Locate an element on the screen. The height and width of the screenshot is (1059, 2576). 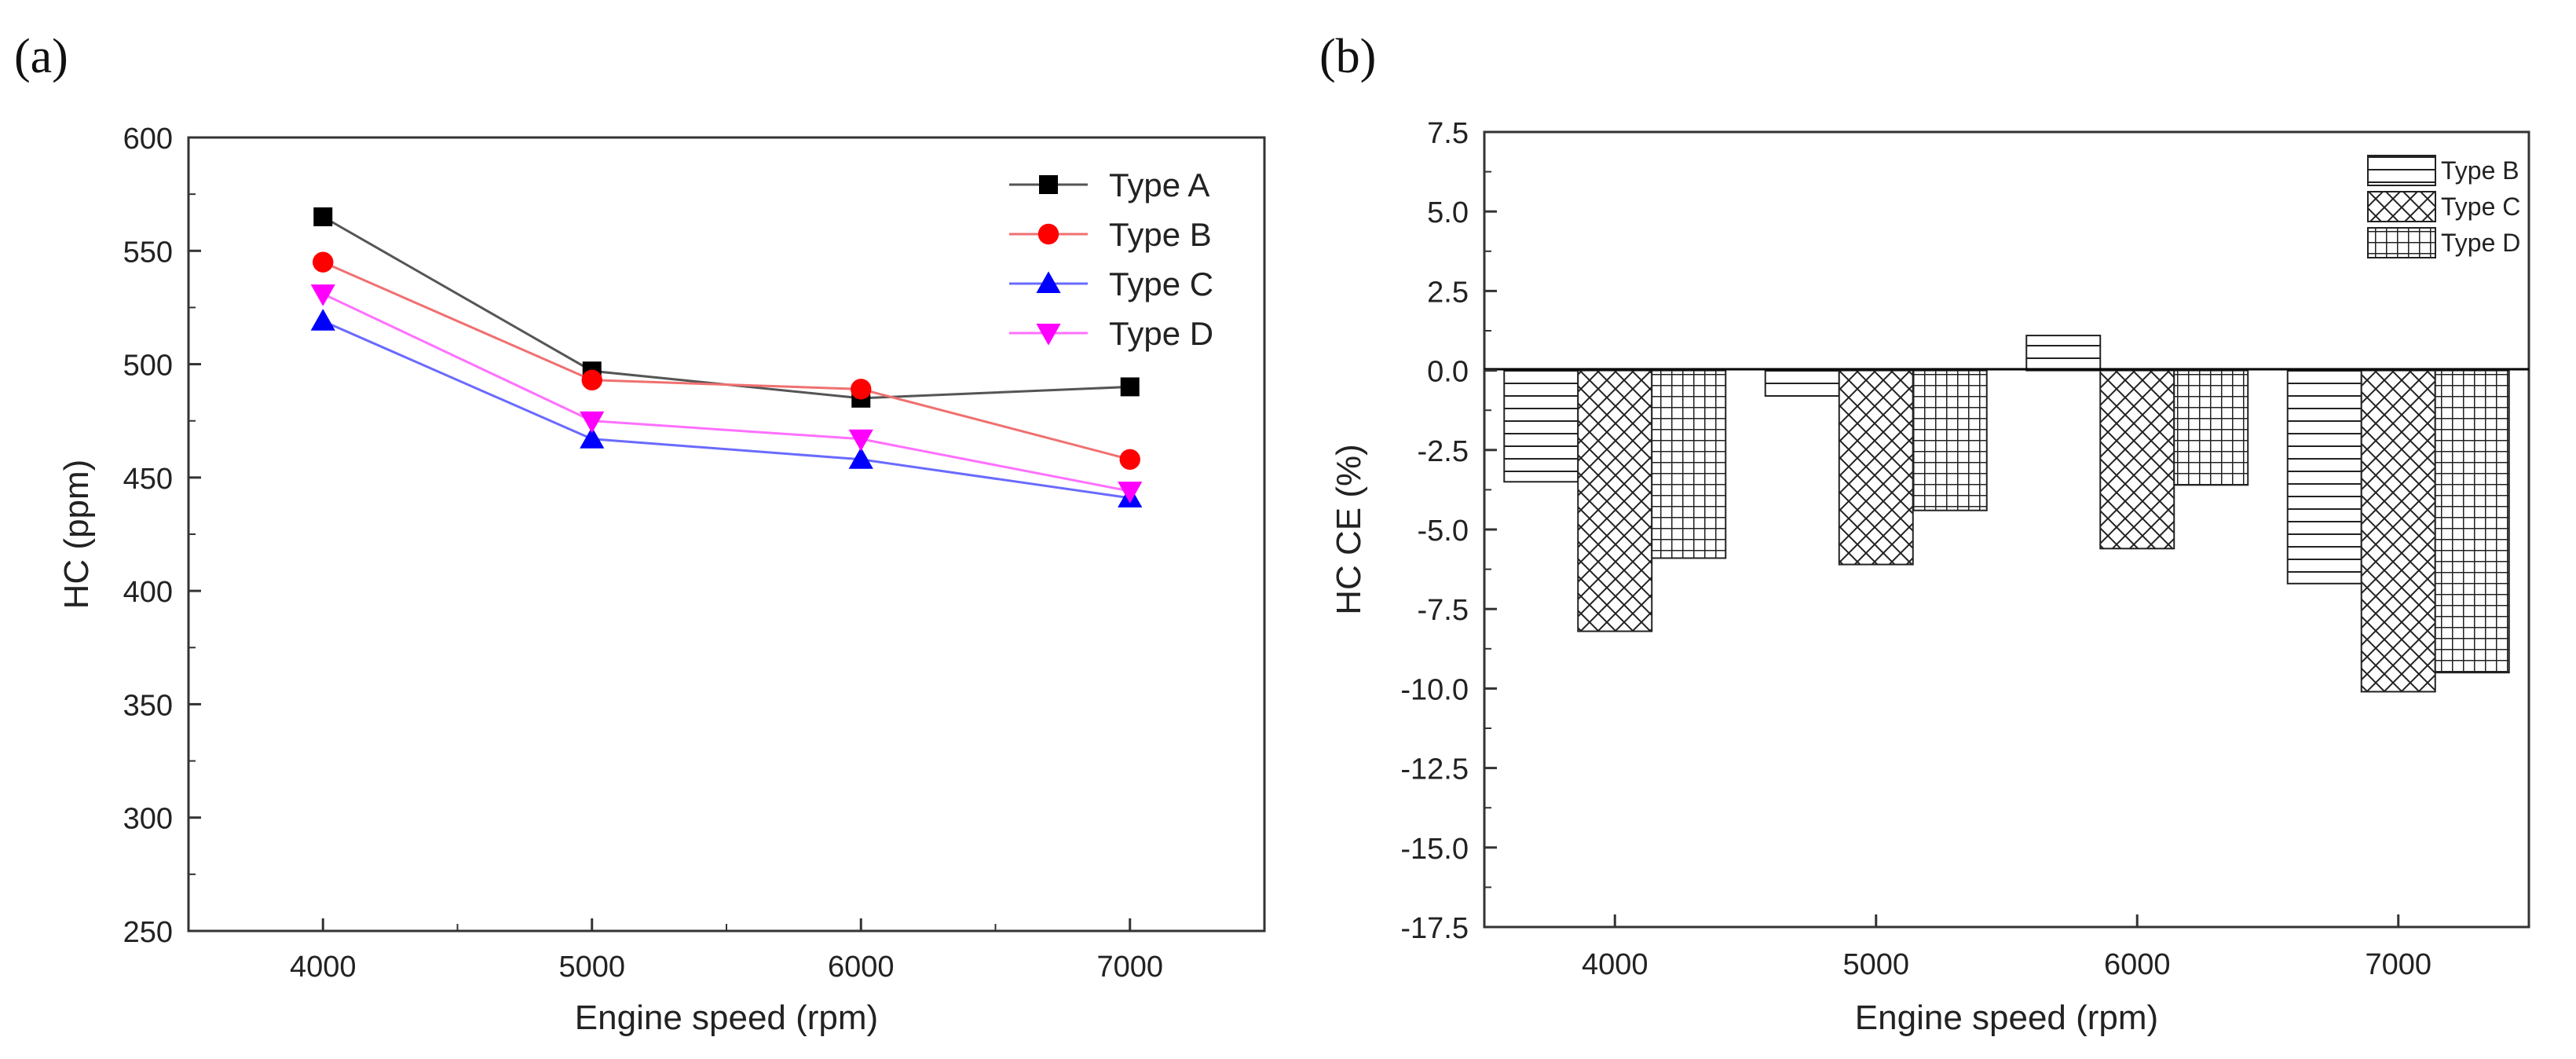
y-axis-label-a: HC (ppm) is located at coordinates (76, 535).